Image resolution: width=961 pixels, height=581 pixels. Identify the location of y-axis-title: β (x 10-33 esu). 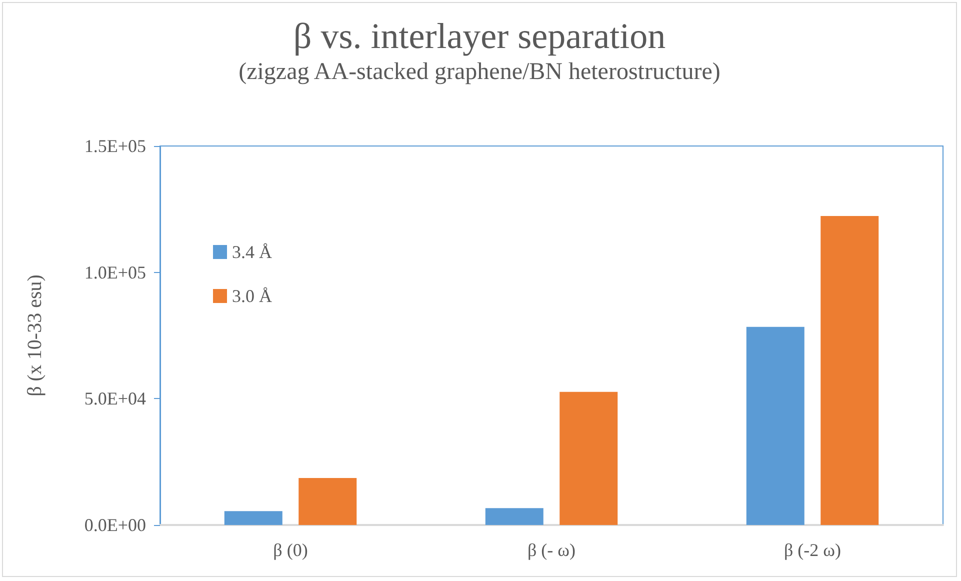
(35, 335).